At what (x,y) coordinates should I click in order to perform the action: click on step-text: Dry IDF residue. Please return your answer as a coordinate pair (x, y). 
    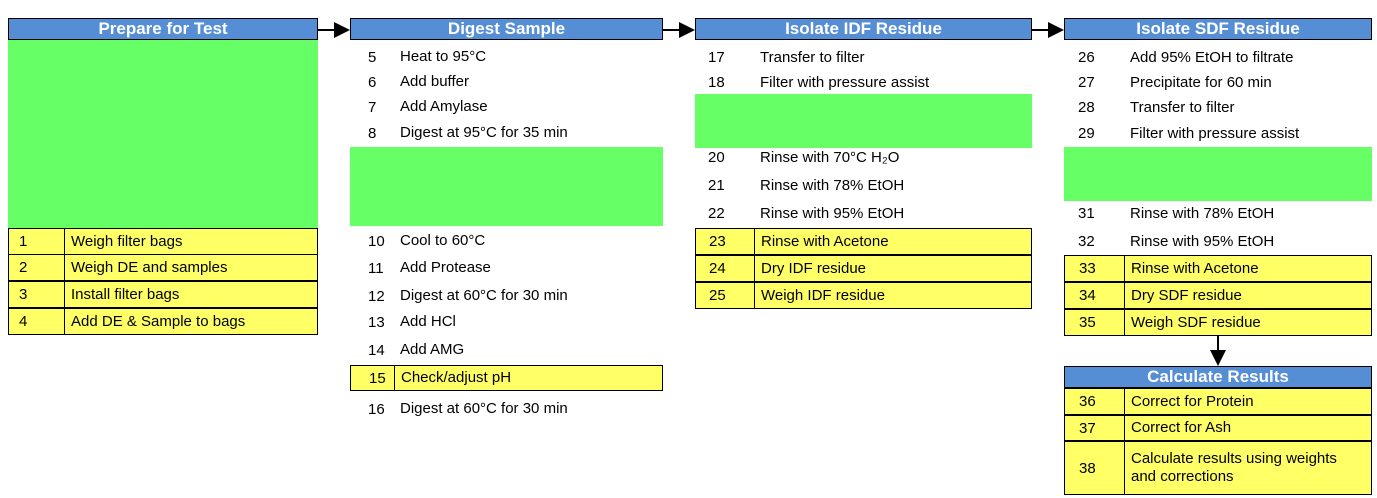
    Looking at the image, I should click on (888, 268).